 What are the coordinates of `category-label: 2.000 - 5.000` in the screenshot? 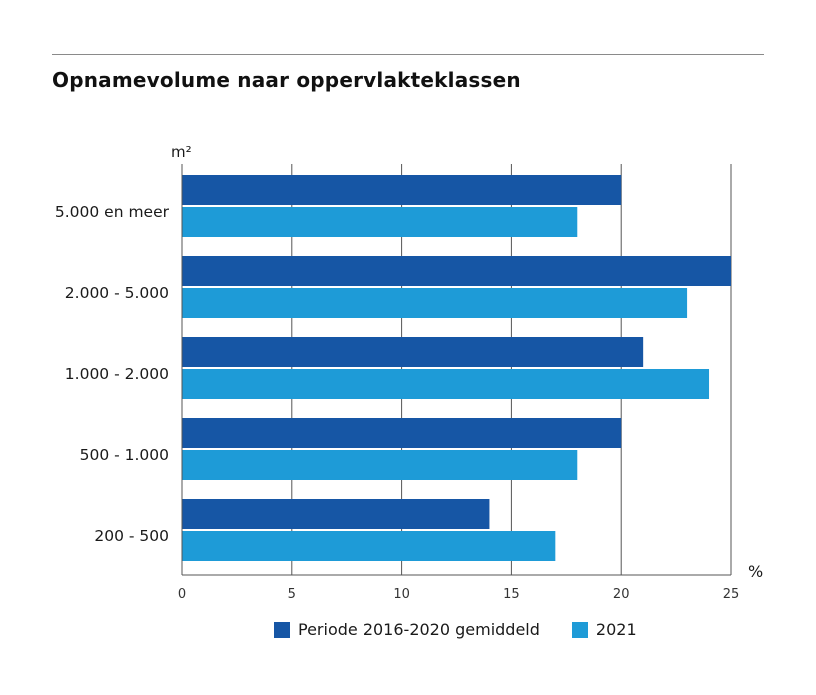 It's located at (117, 293).